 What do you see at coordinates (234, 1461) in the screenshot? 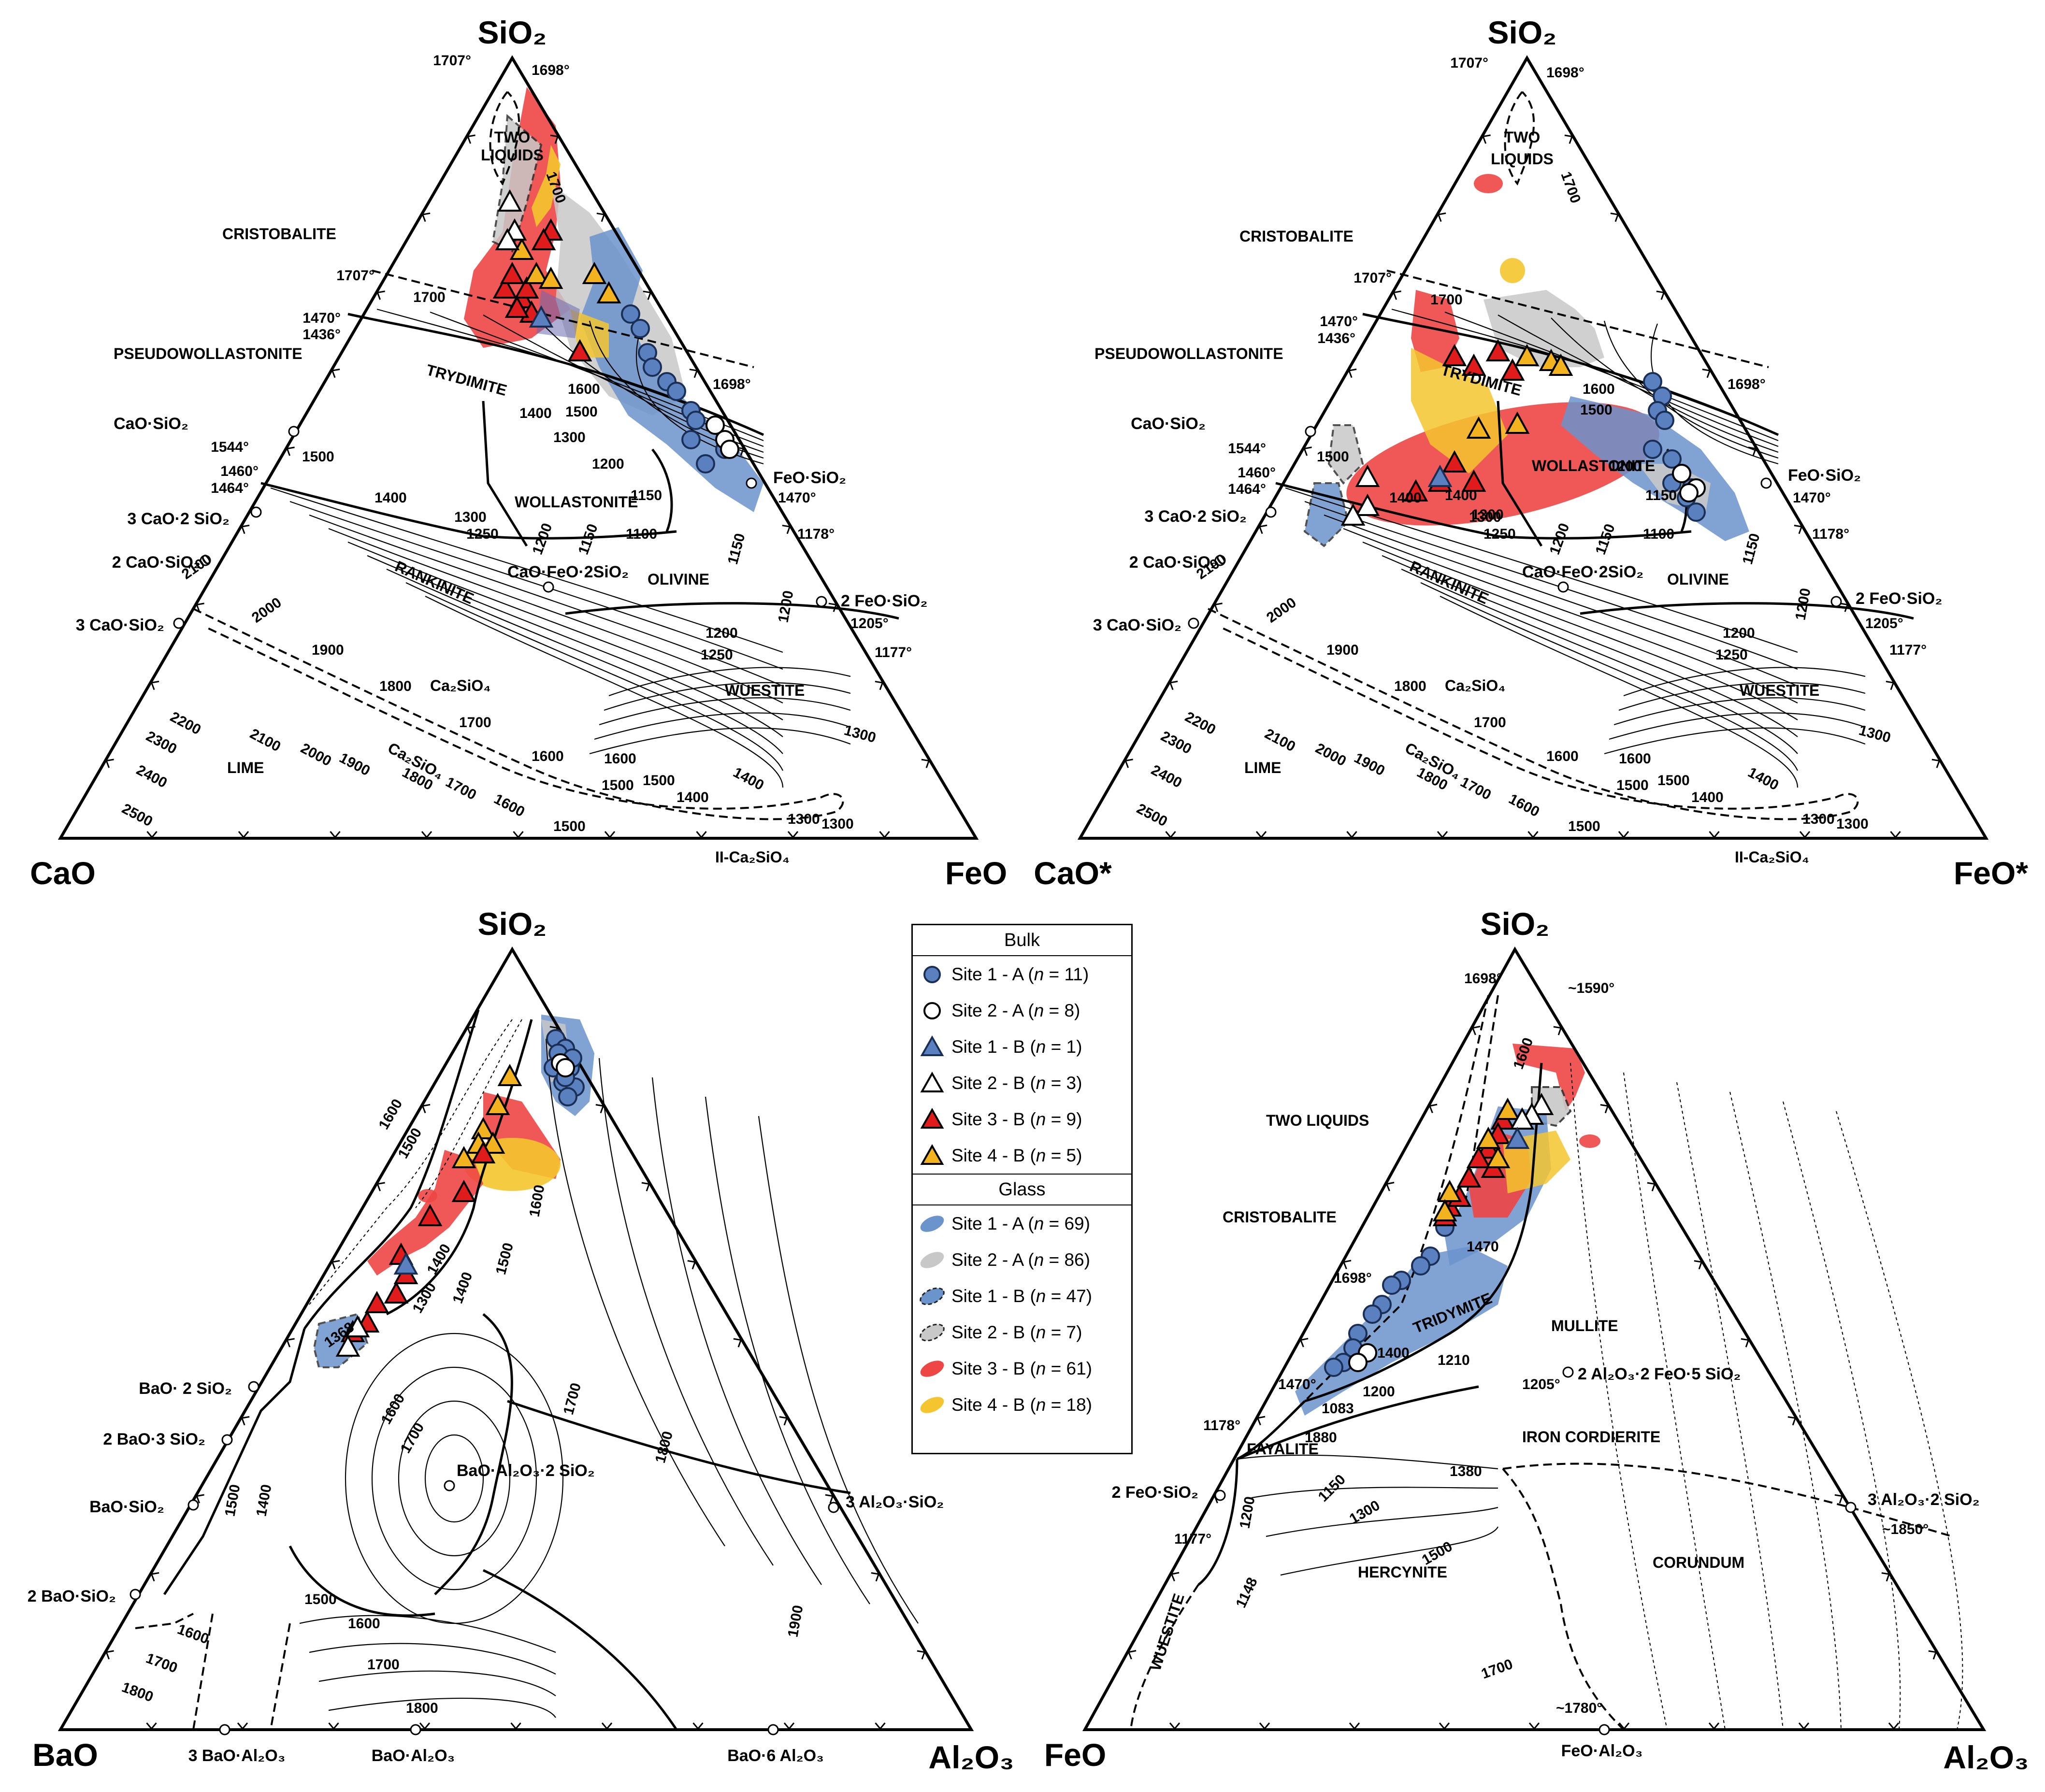
I see `p3-boundary` at bounding box center [234, 1461].